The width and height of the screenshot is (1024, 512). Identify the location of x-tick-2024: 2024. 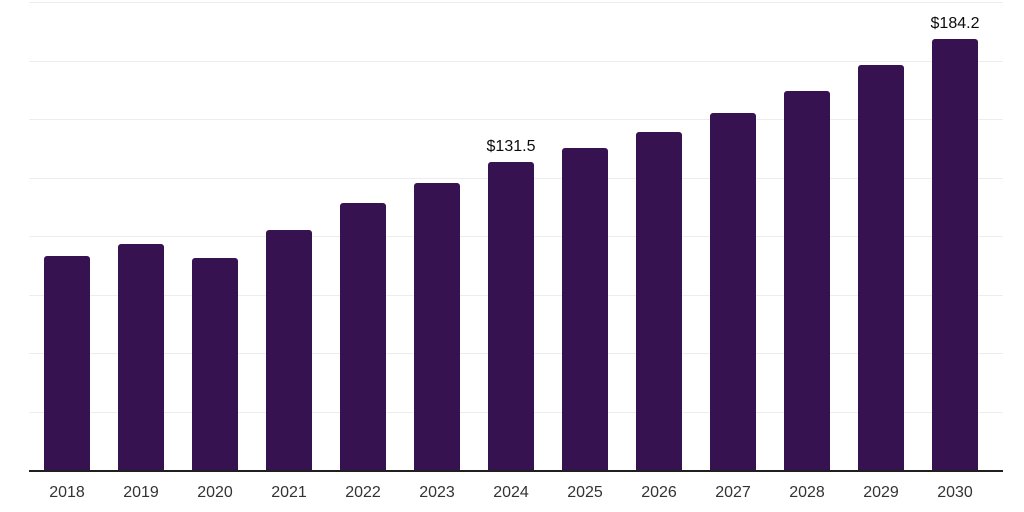
(511, 492).